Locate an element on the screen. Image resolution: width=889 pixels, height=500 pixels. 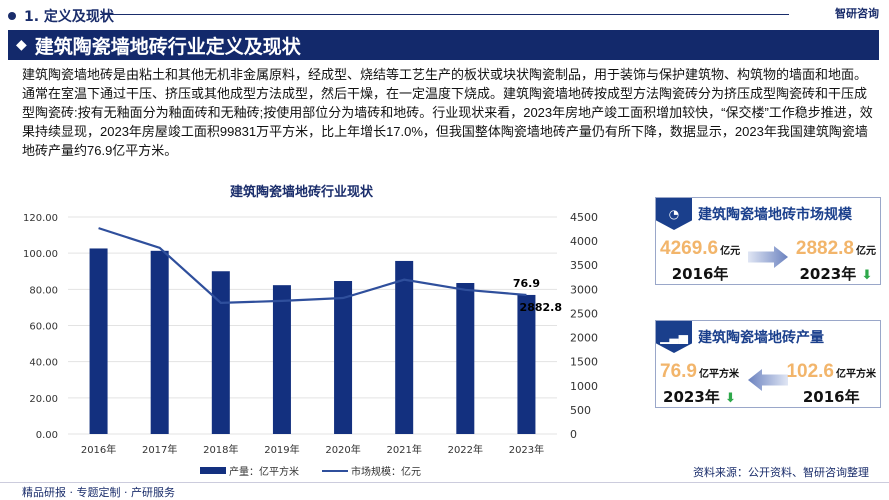
line-data-label: 2882.8 is located at coordinates (541, 307).